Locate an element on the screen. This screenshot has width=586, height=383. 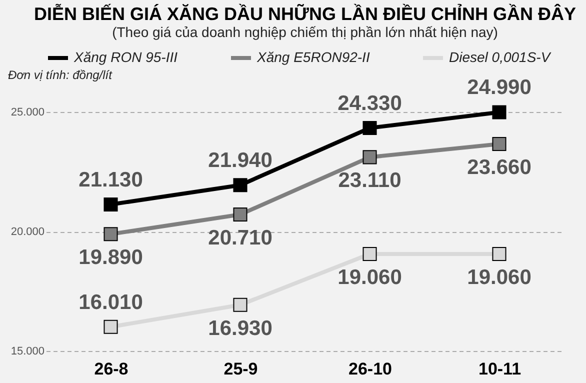
data-label: 16.010 is located at coordinates (110, 302).